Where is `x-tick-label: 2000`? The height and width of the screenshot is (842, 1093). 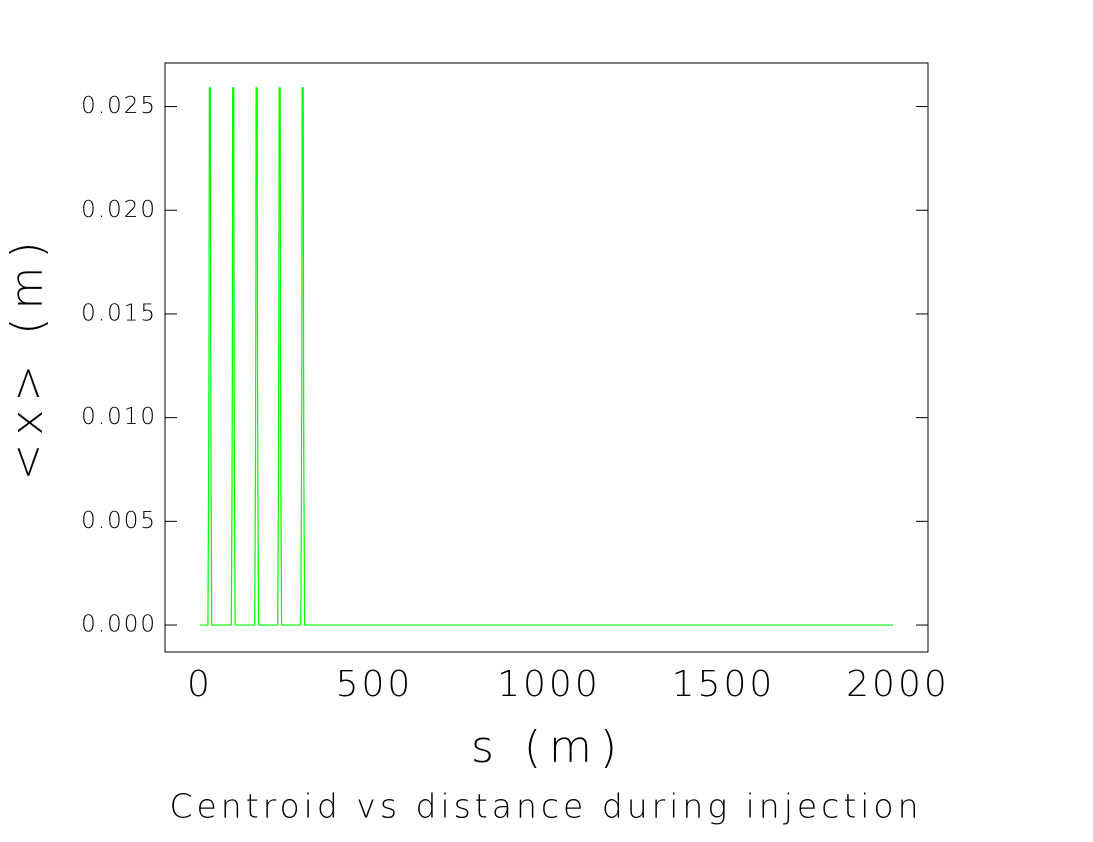 x-tick-label: 2000 is located at coordinates (898, 684).